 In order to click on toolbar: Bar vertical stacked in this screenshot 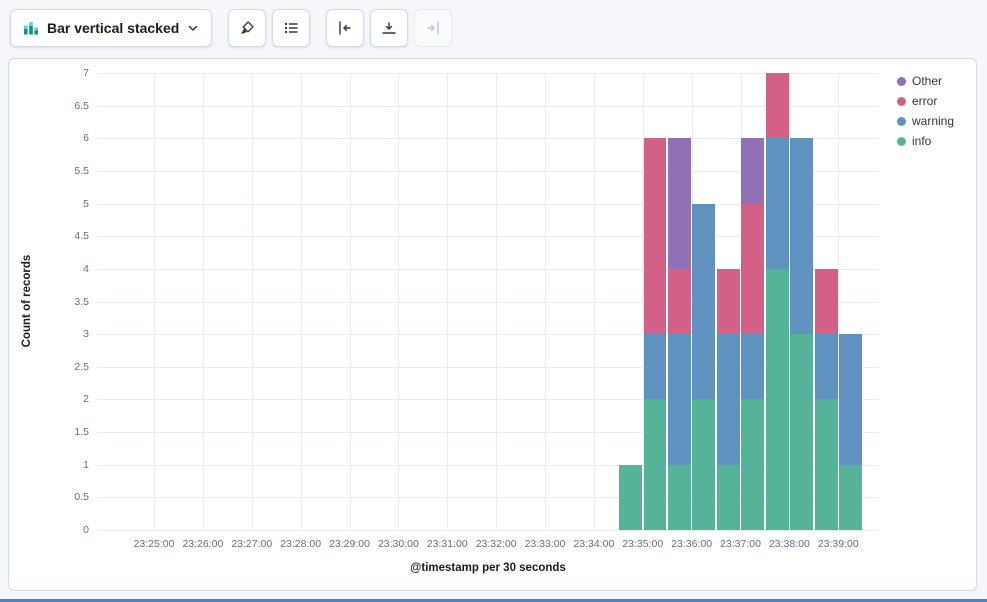, I will do `click(493, 28)`.